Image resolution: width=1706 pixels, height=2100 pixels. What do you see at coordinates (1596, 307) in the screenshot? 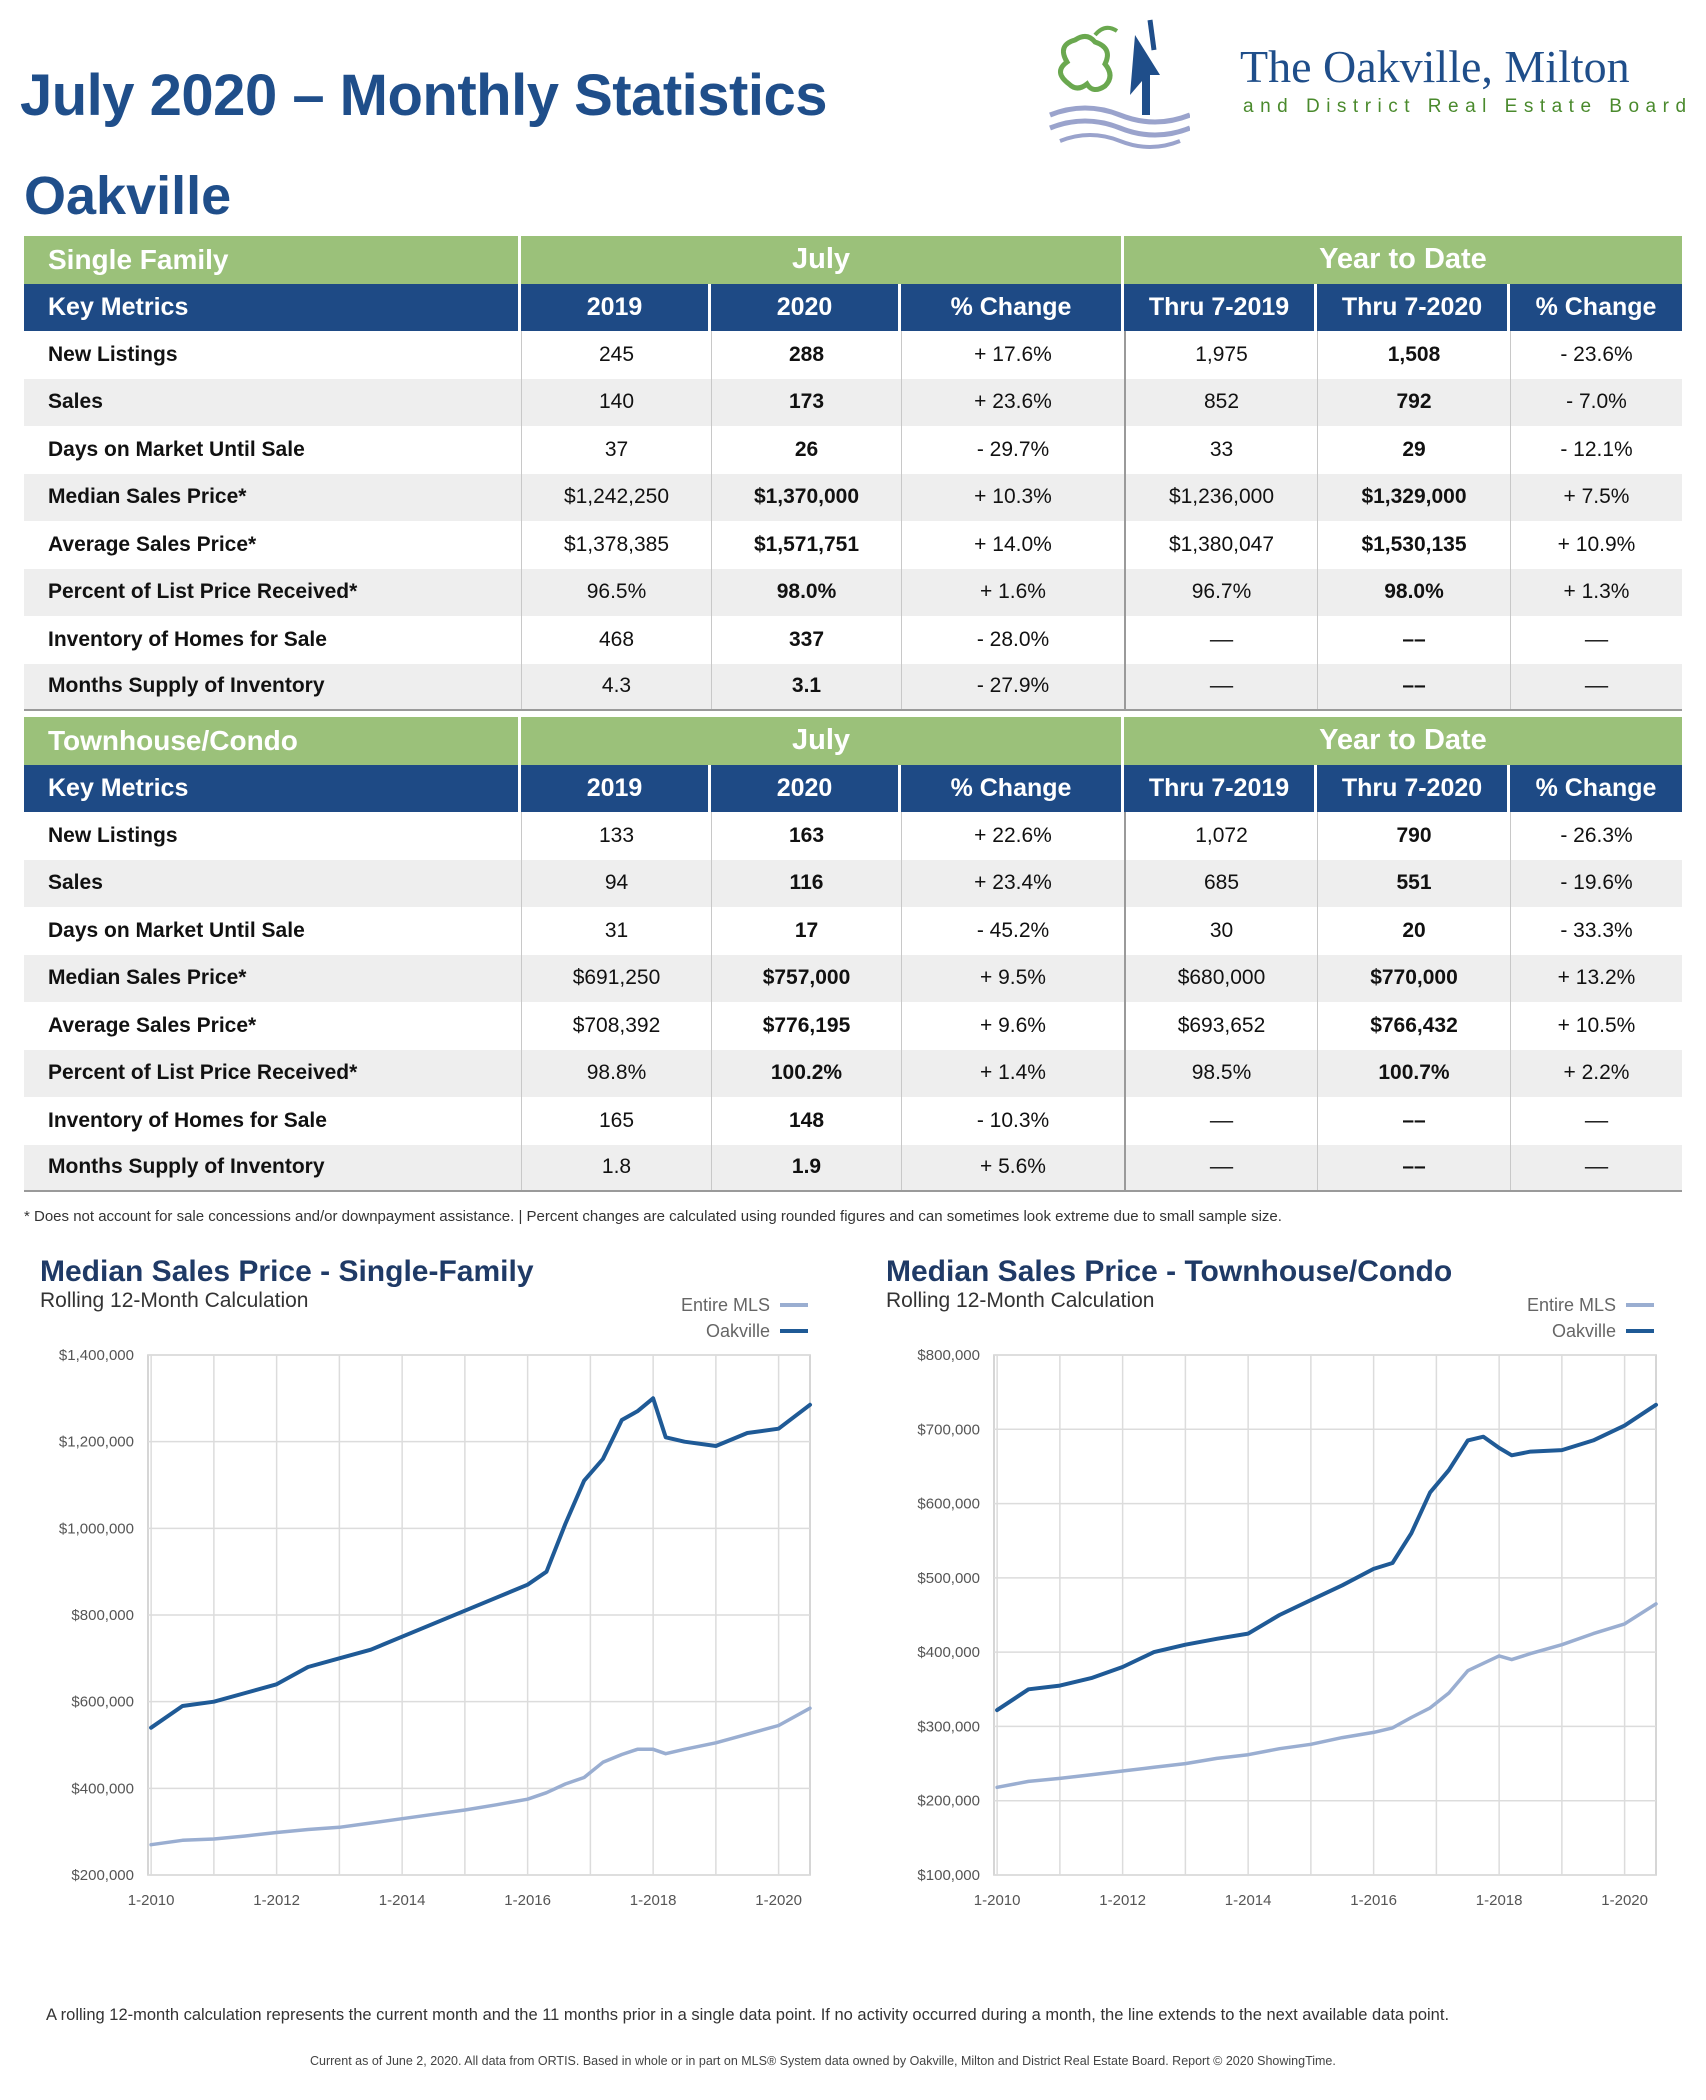
I see `column-header: % Change` at bounding box center [1596, 307].